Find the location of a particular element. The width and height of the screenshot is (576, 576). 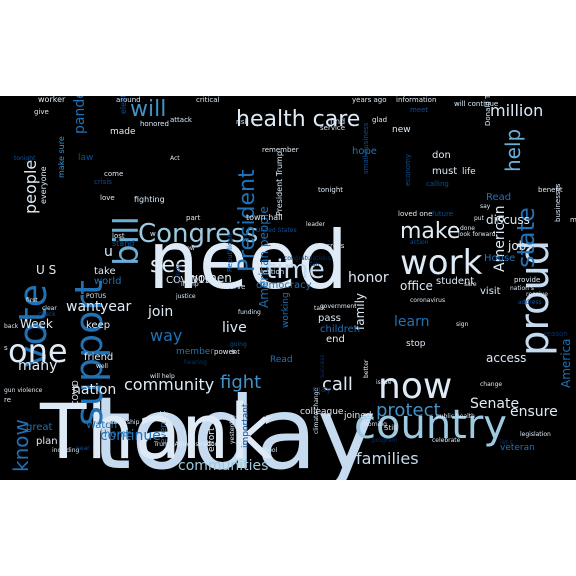

word-celebrate: celebrate is located at coordinates (446, 440).